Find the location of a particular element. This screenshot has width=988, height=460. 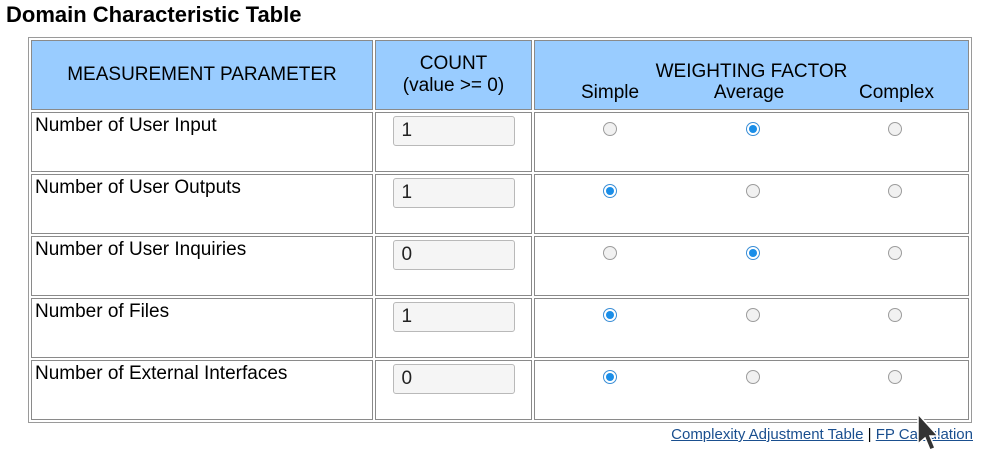

parameter-cell: Number of User Input is located at coordinates (202, 142).